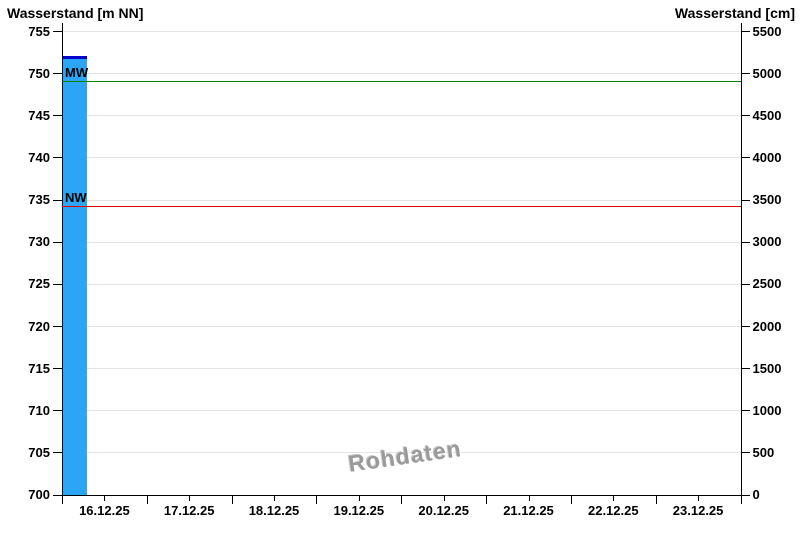 This screenshot has height=550, width=800. Describe the element at coordinates (39, 242) in the screenshot. I see `left-tick-label: 730` at that location.